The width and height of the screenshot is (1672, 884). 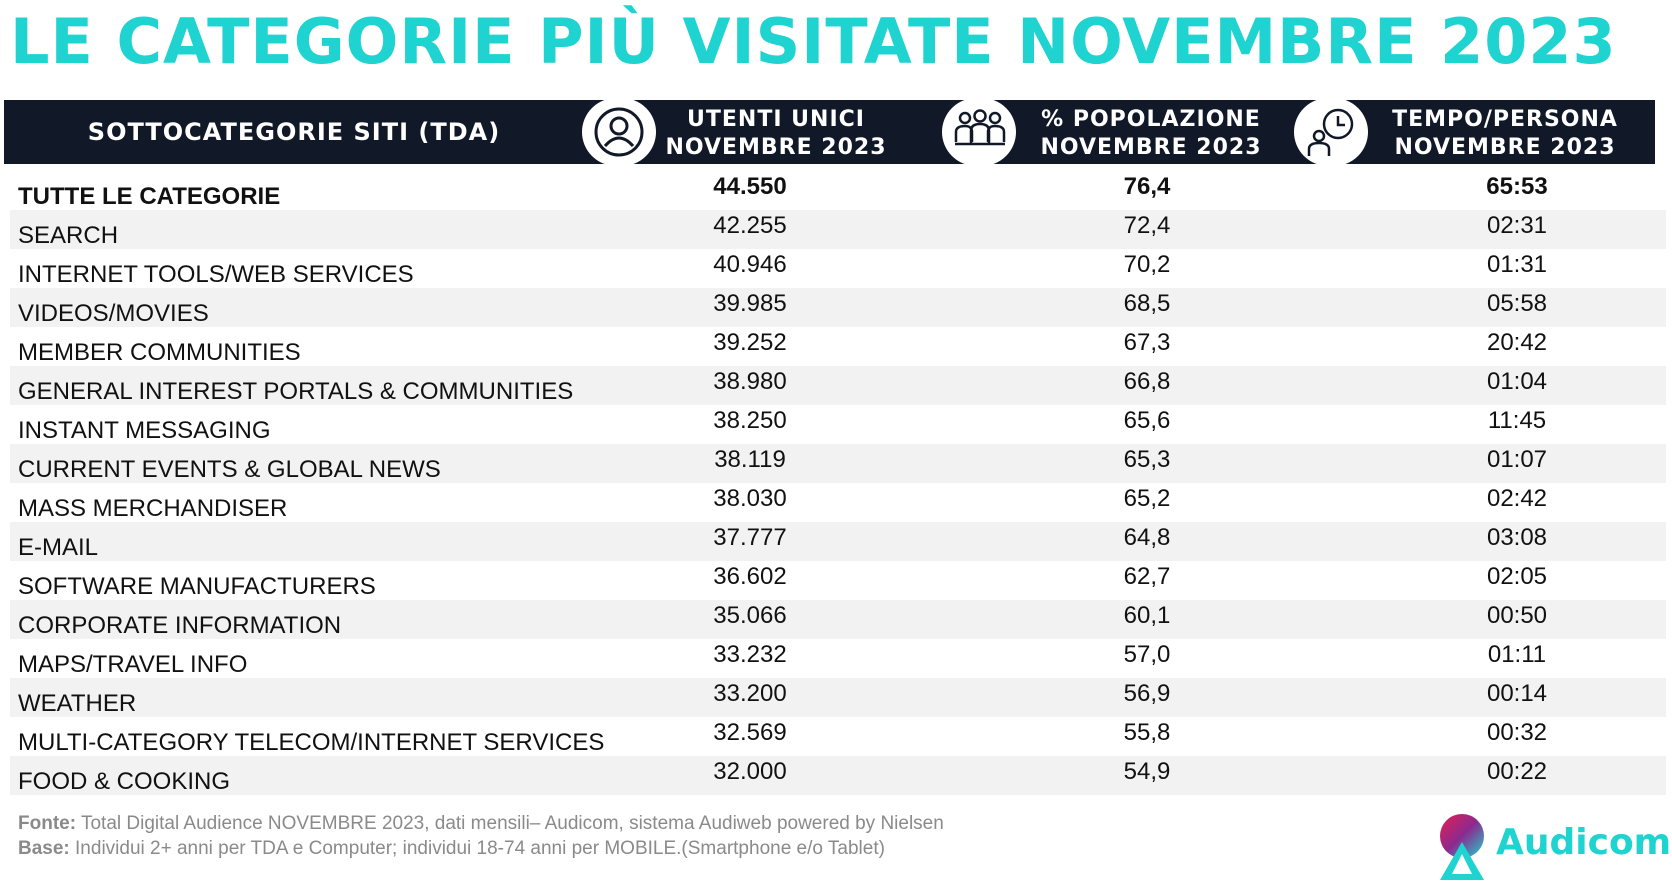 What do you see at coordinates (838, 658) in the screenshot?
I see `table-row: MAPS/TRAVEL INFO 33.232 57,0 01:11` at bounding box center [838, 658].